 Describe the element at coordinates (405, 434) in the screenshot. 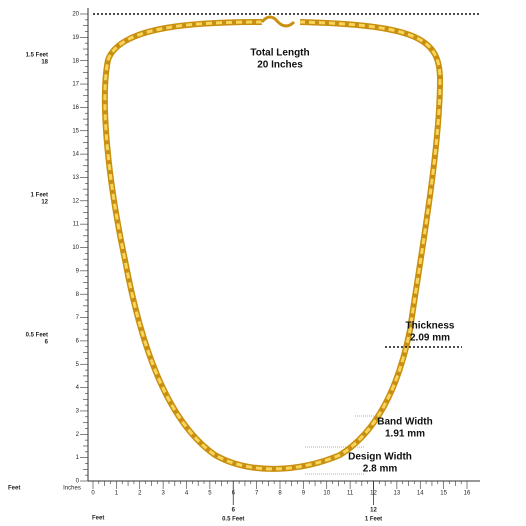

I see `annotation-value: 1.91 mm` at that location.